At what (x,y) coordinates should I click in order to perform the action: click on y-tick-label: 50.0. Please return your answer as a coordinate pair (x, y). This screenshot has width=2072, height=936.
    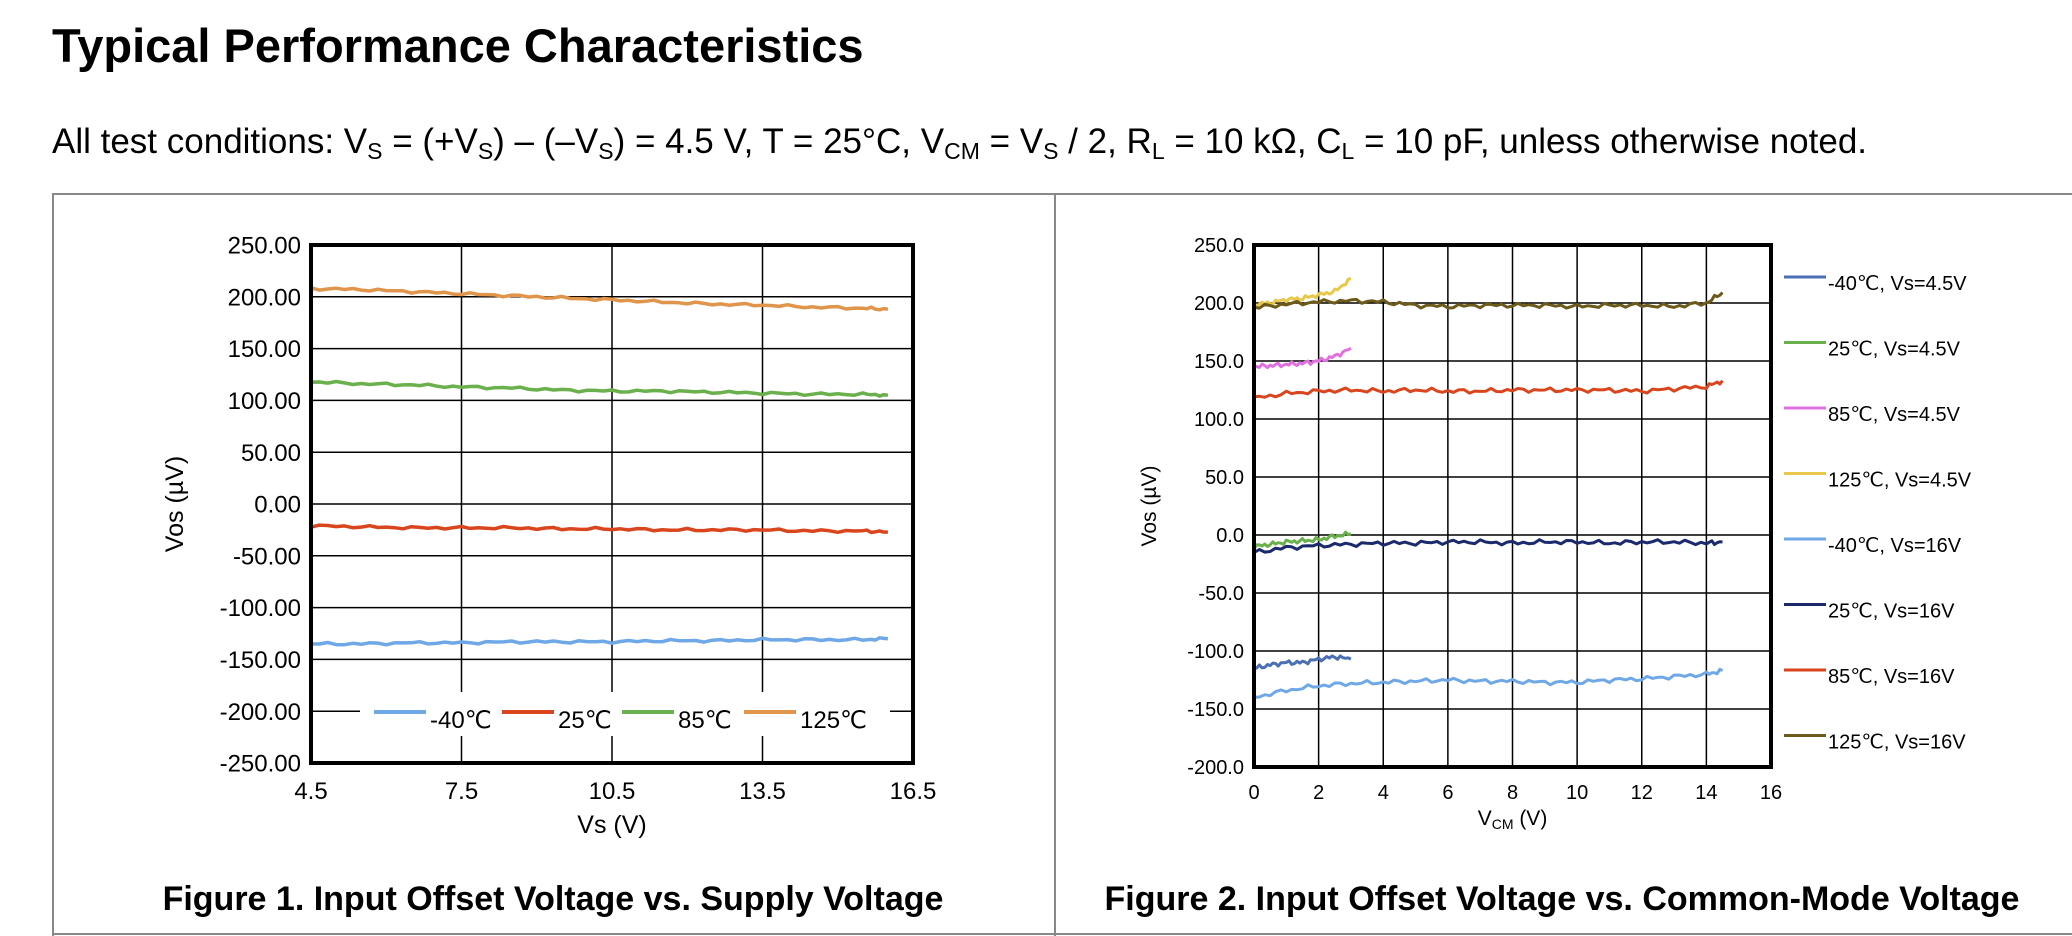
    Looking at the image, I should click on (1224, 478).